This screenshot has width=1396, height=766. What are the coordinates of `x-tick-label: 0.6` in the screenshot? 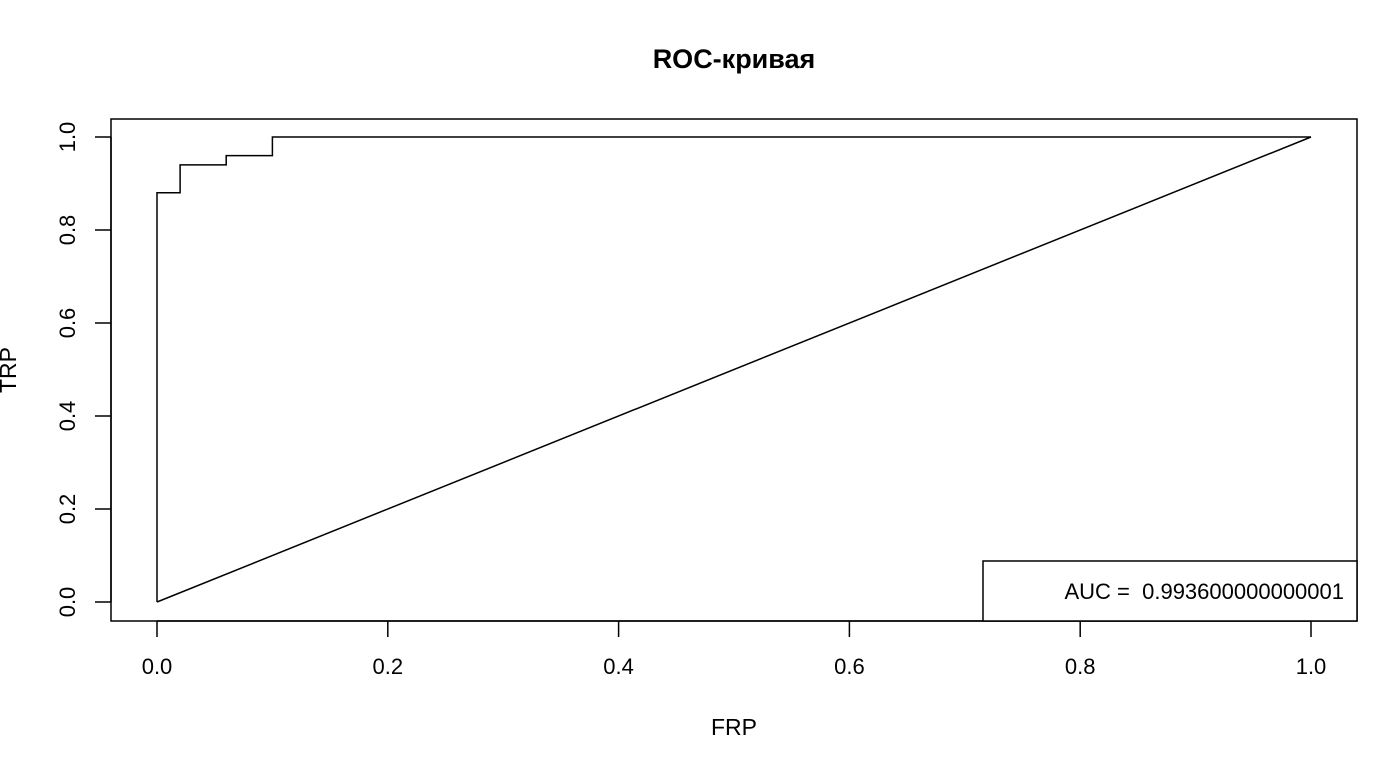 It's located at (849, 666).